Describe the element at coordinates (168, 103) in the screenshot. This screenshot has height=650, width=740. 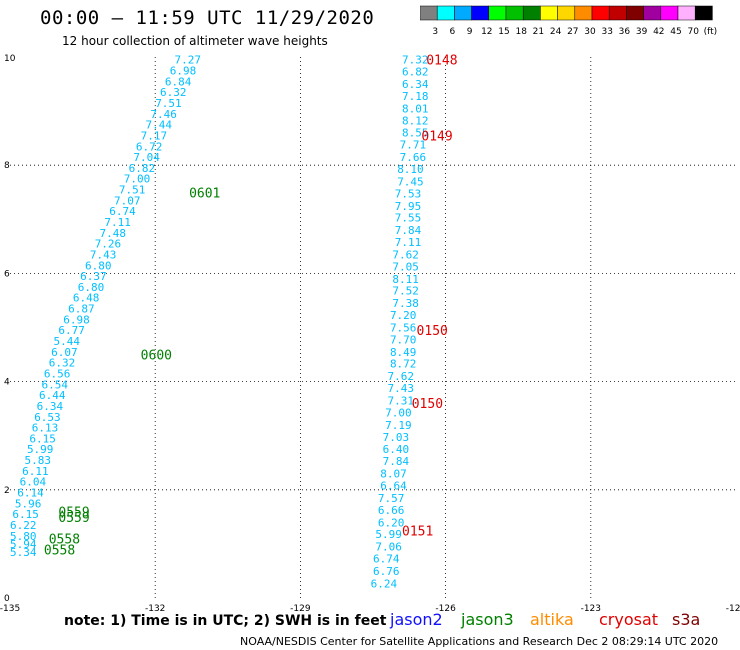
I see `swh-value-label: 7.51` at that location.